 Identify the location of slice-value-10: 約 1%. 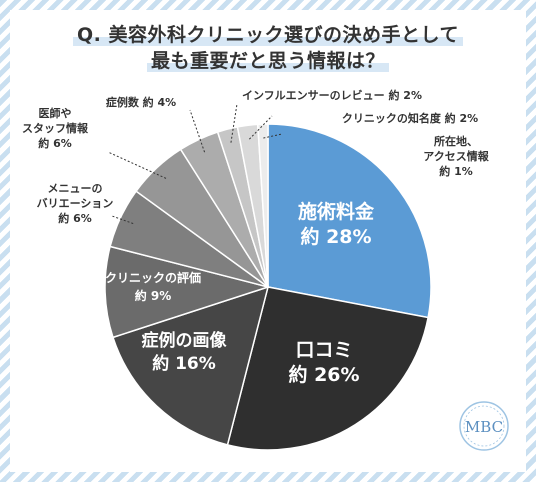
(456, 171).